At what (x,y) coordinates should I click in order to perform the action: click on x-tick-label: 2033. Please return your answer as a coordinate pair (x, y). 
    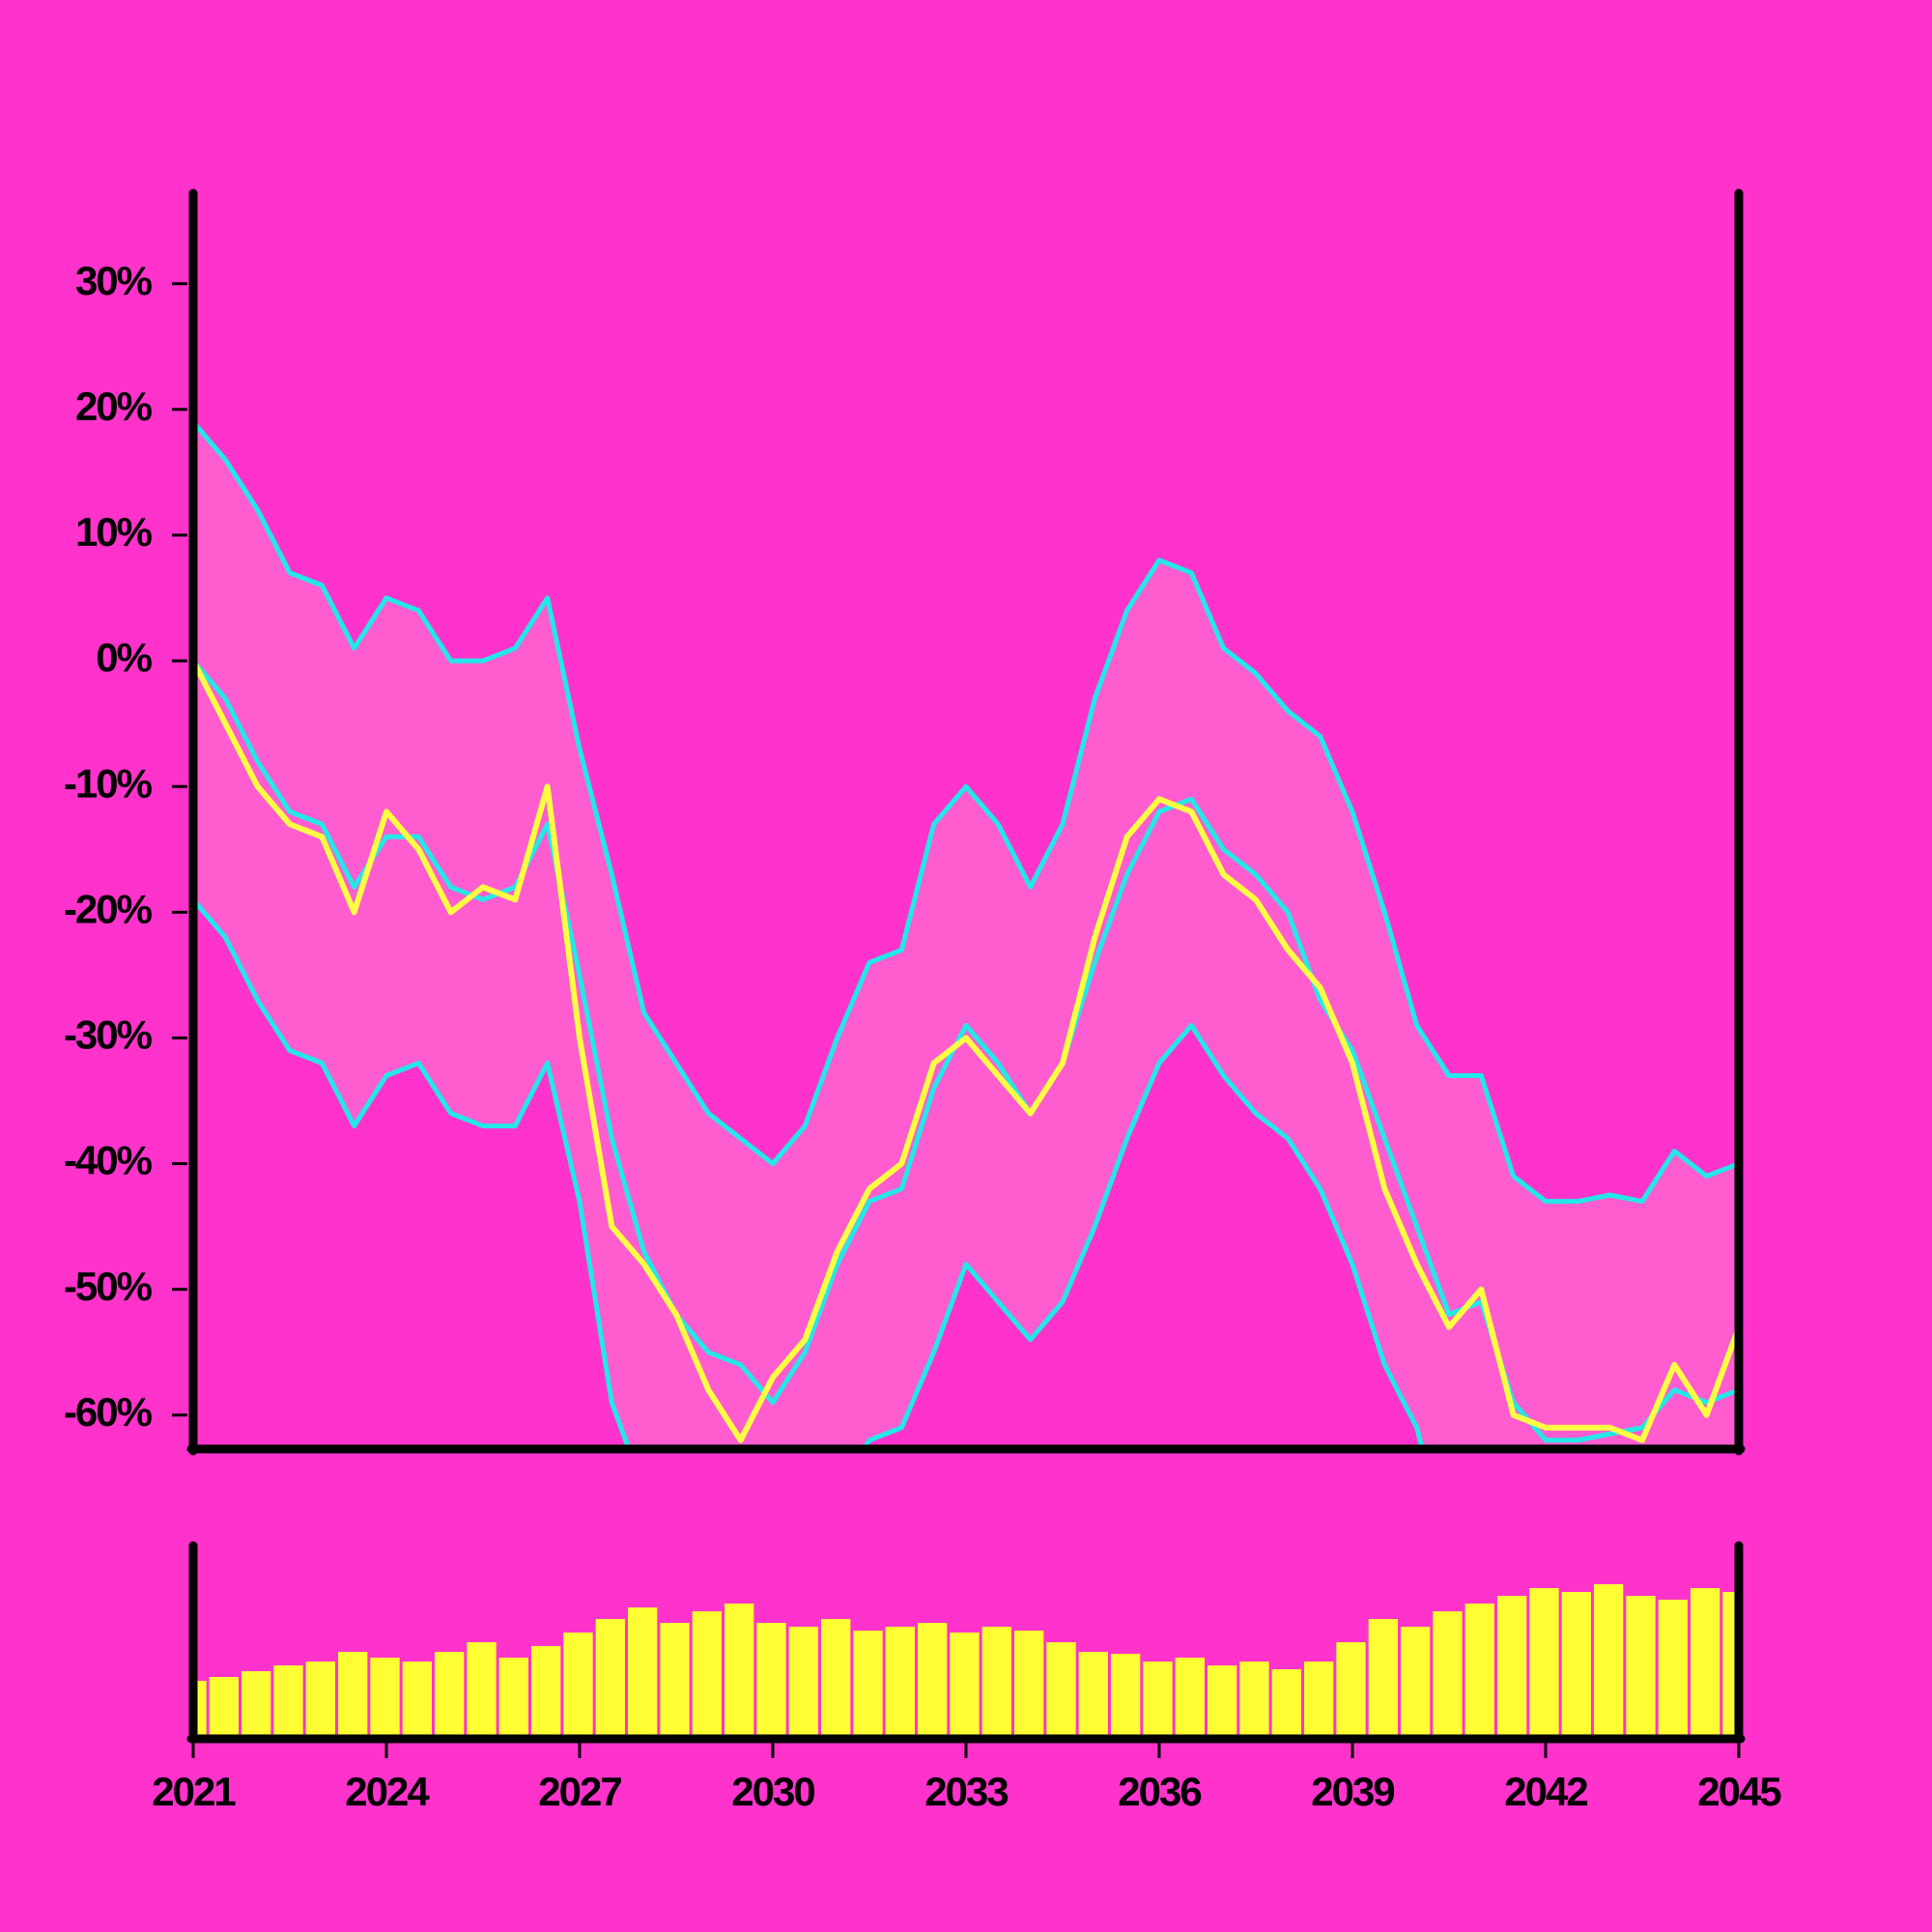
    Looking at the image, I should click on (966, 1791).